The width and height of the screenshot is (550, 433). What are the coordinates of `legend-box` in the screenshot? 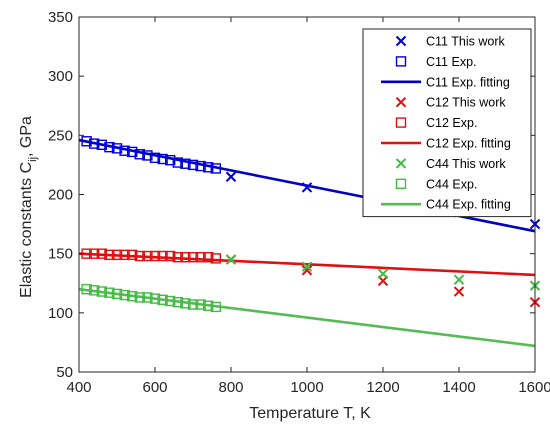 It's located at (447, 123).